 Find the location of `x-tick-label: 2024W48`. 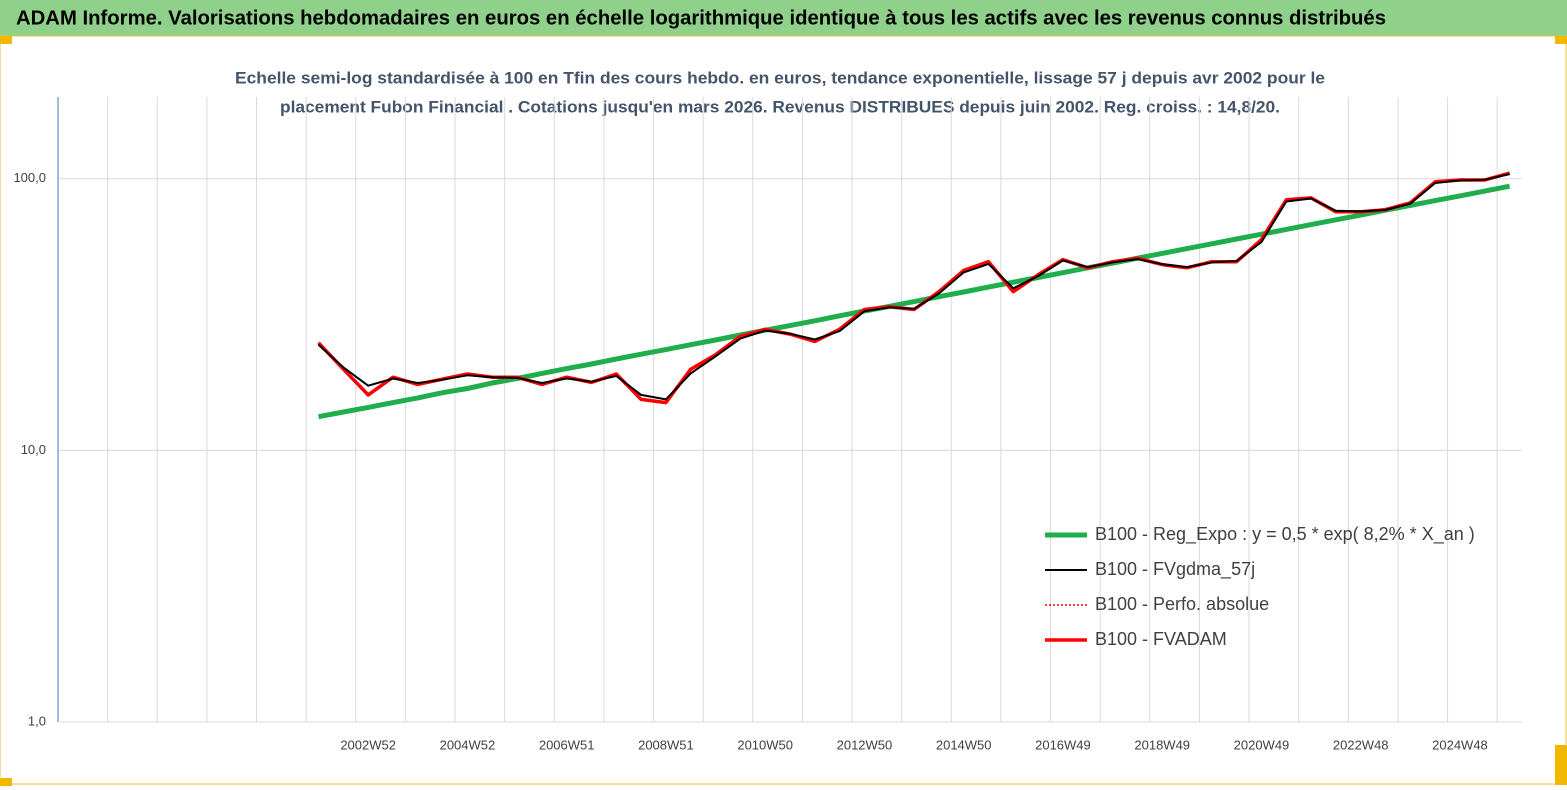

x-tick-label: 2024W48 is located at coordinates (1460, 744).